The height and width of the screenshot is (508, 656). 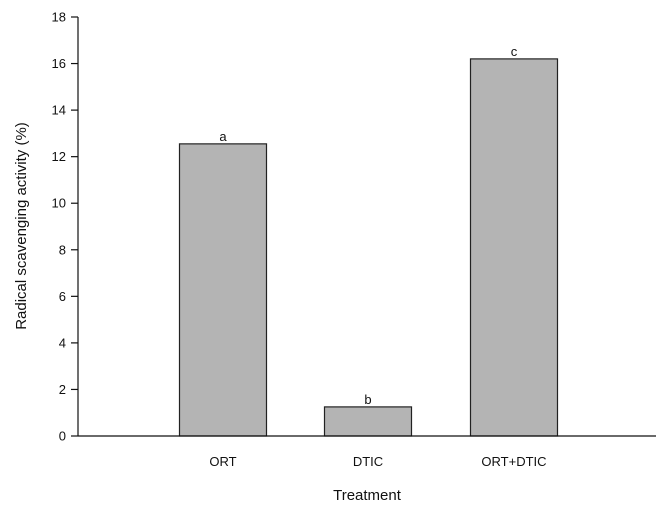 What do you see at coordinates (65, 227) in the screenshot?
I see `y-axis-ticks: 0 2 4 6 8 10 12 14 16 18` at bounding box center [65, 227].